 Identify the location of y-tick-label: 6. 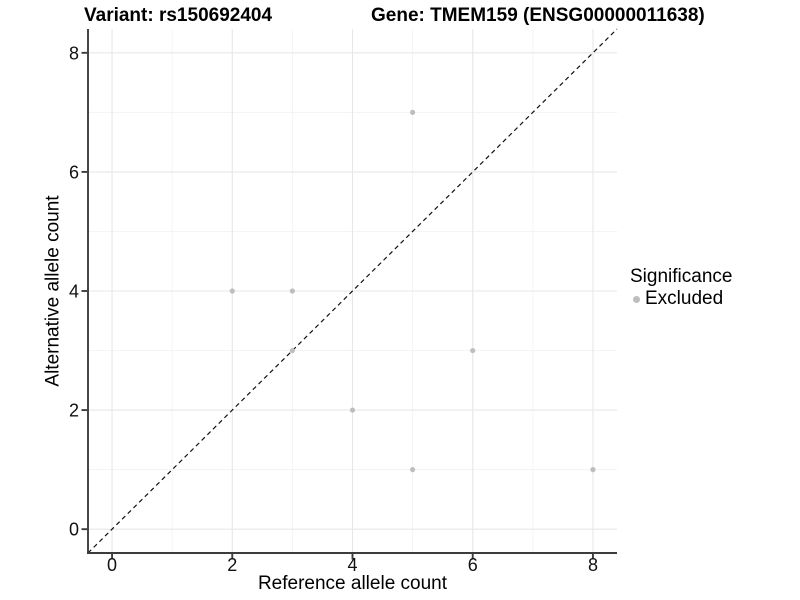
(74, 172).